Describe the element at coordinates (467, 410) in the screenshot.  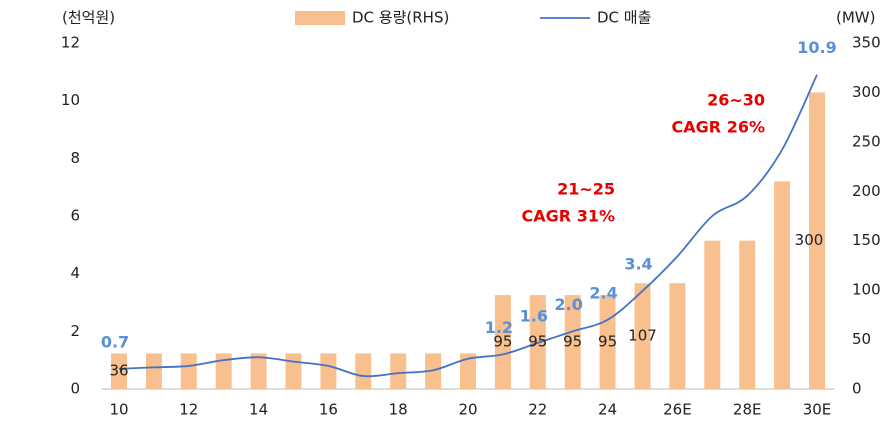
I see `x-tick-label: 20` at that location.